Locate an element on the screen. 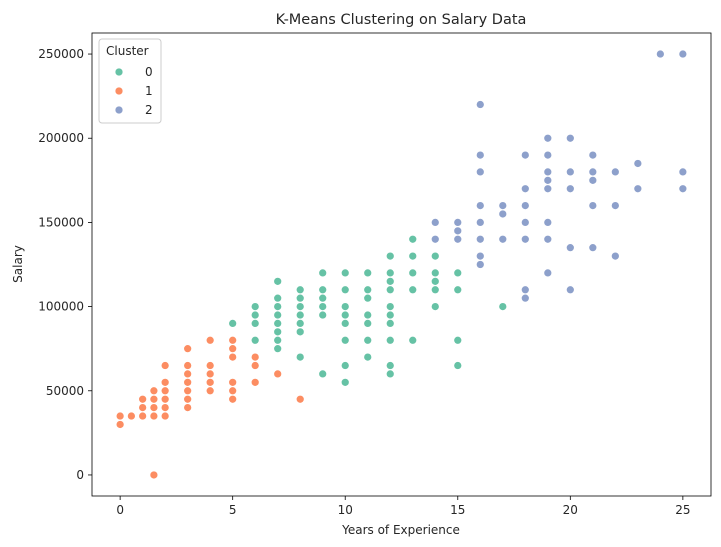 The height and width of the screenshot is (547, 721). legend-label-cluster-2: 2 is located at coordinates (149, 110).